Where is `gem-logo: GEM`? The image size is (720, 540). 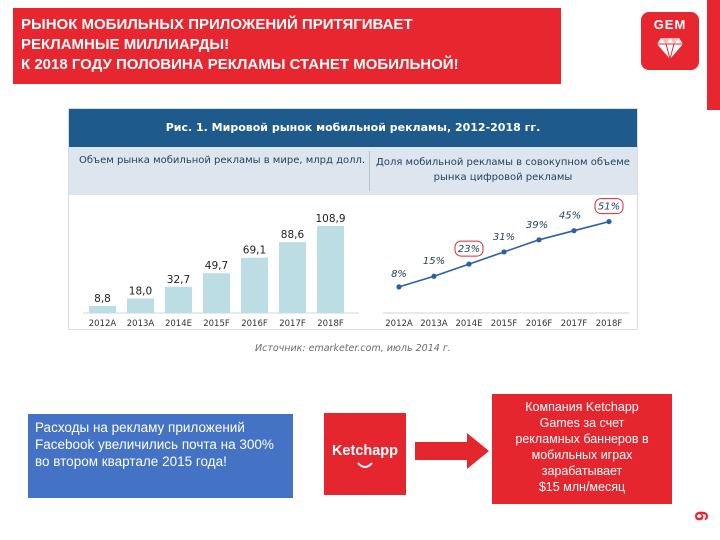 gem-logo: GEM is located at coordinates (670, 41).